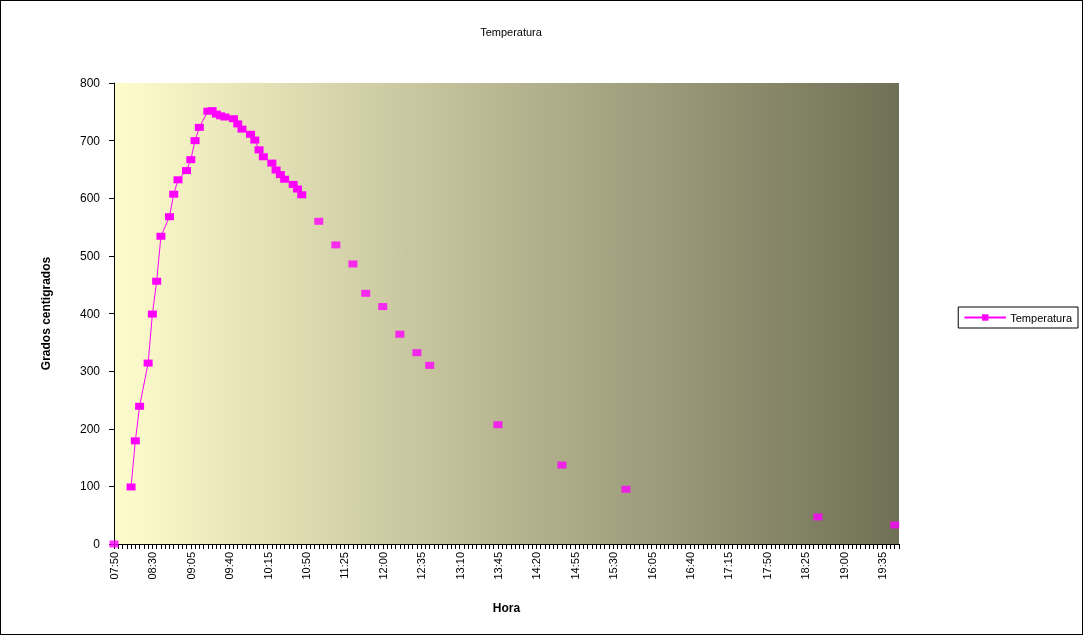  I want to click on x-tick-label: 14:55, so click(574, 566).